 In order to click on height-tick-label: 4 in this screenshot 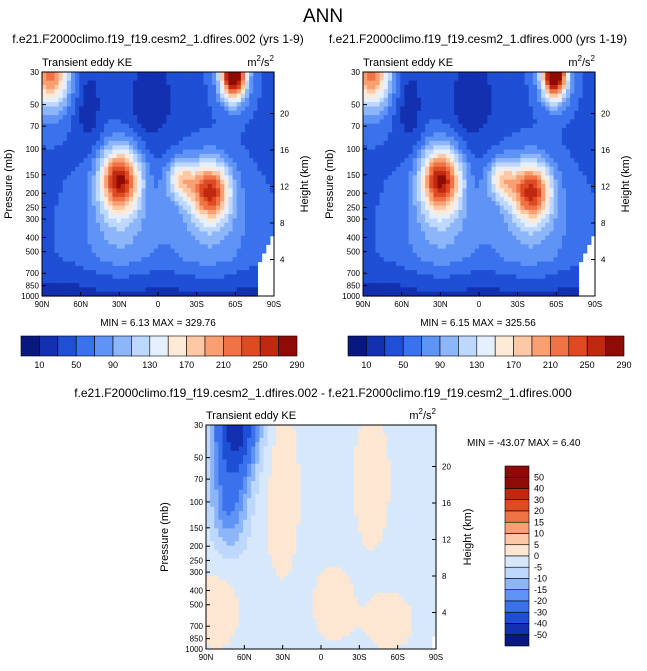, I will do `click(282, 259)`.